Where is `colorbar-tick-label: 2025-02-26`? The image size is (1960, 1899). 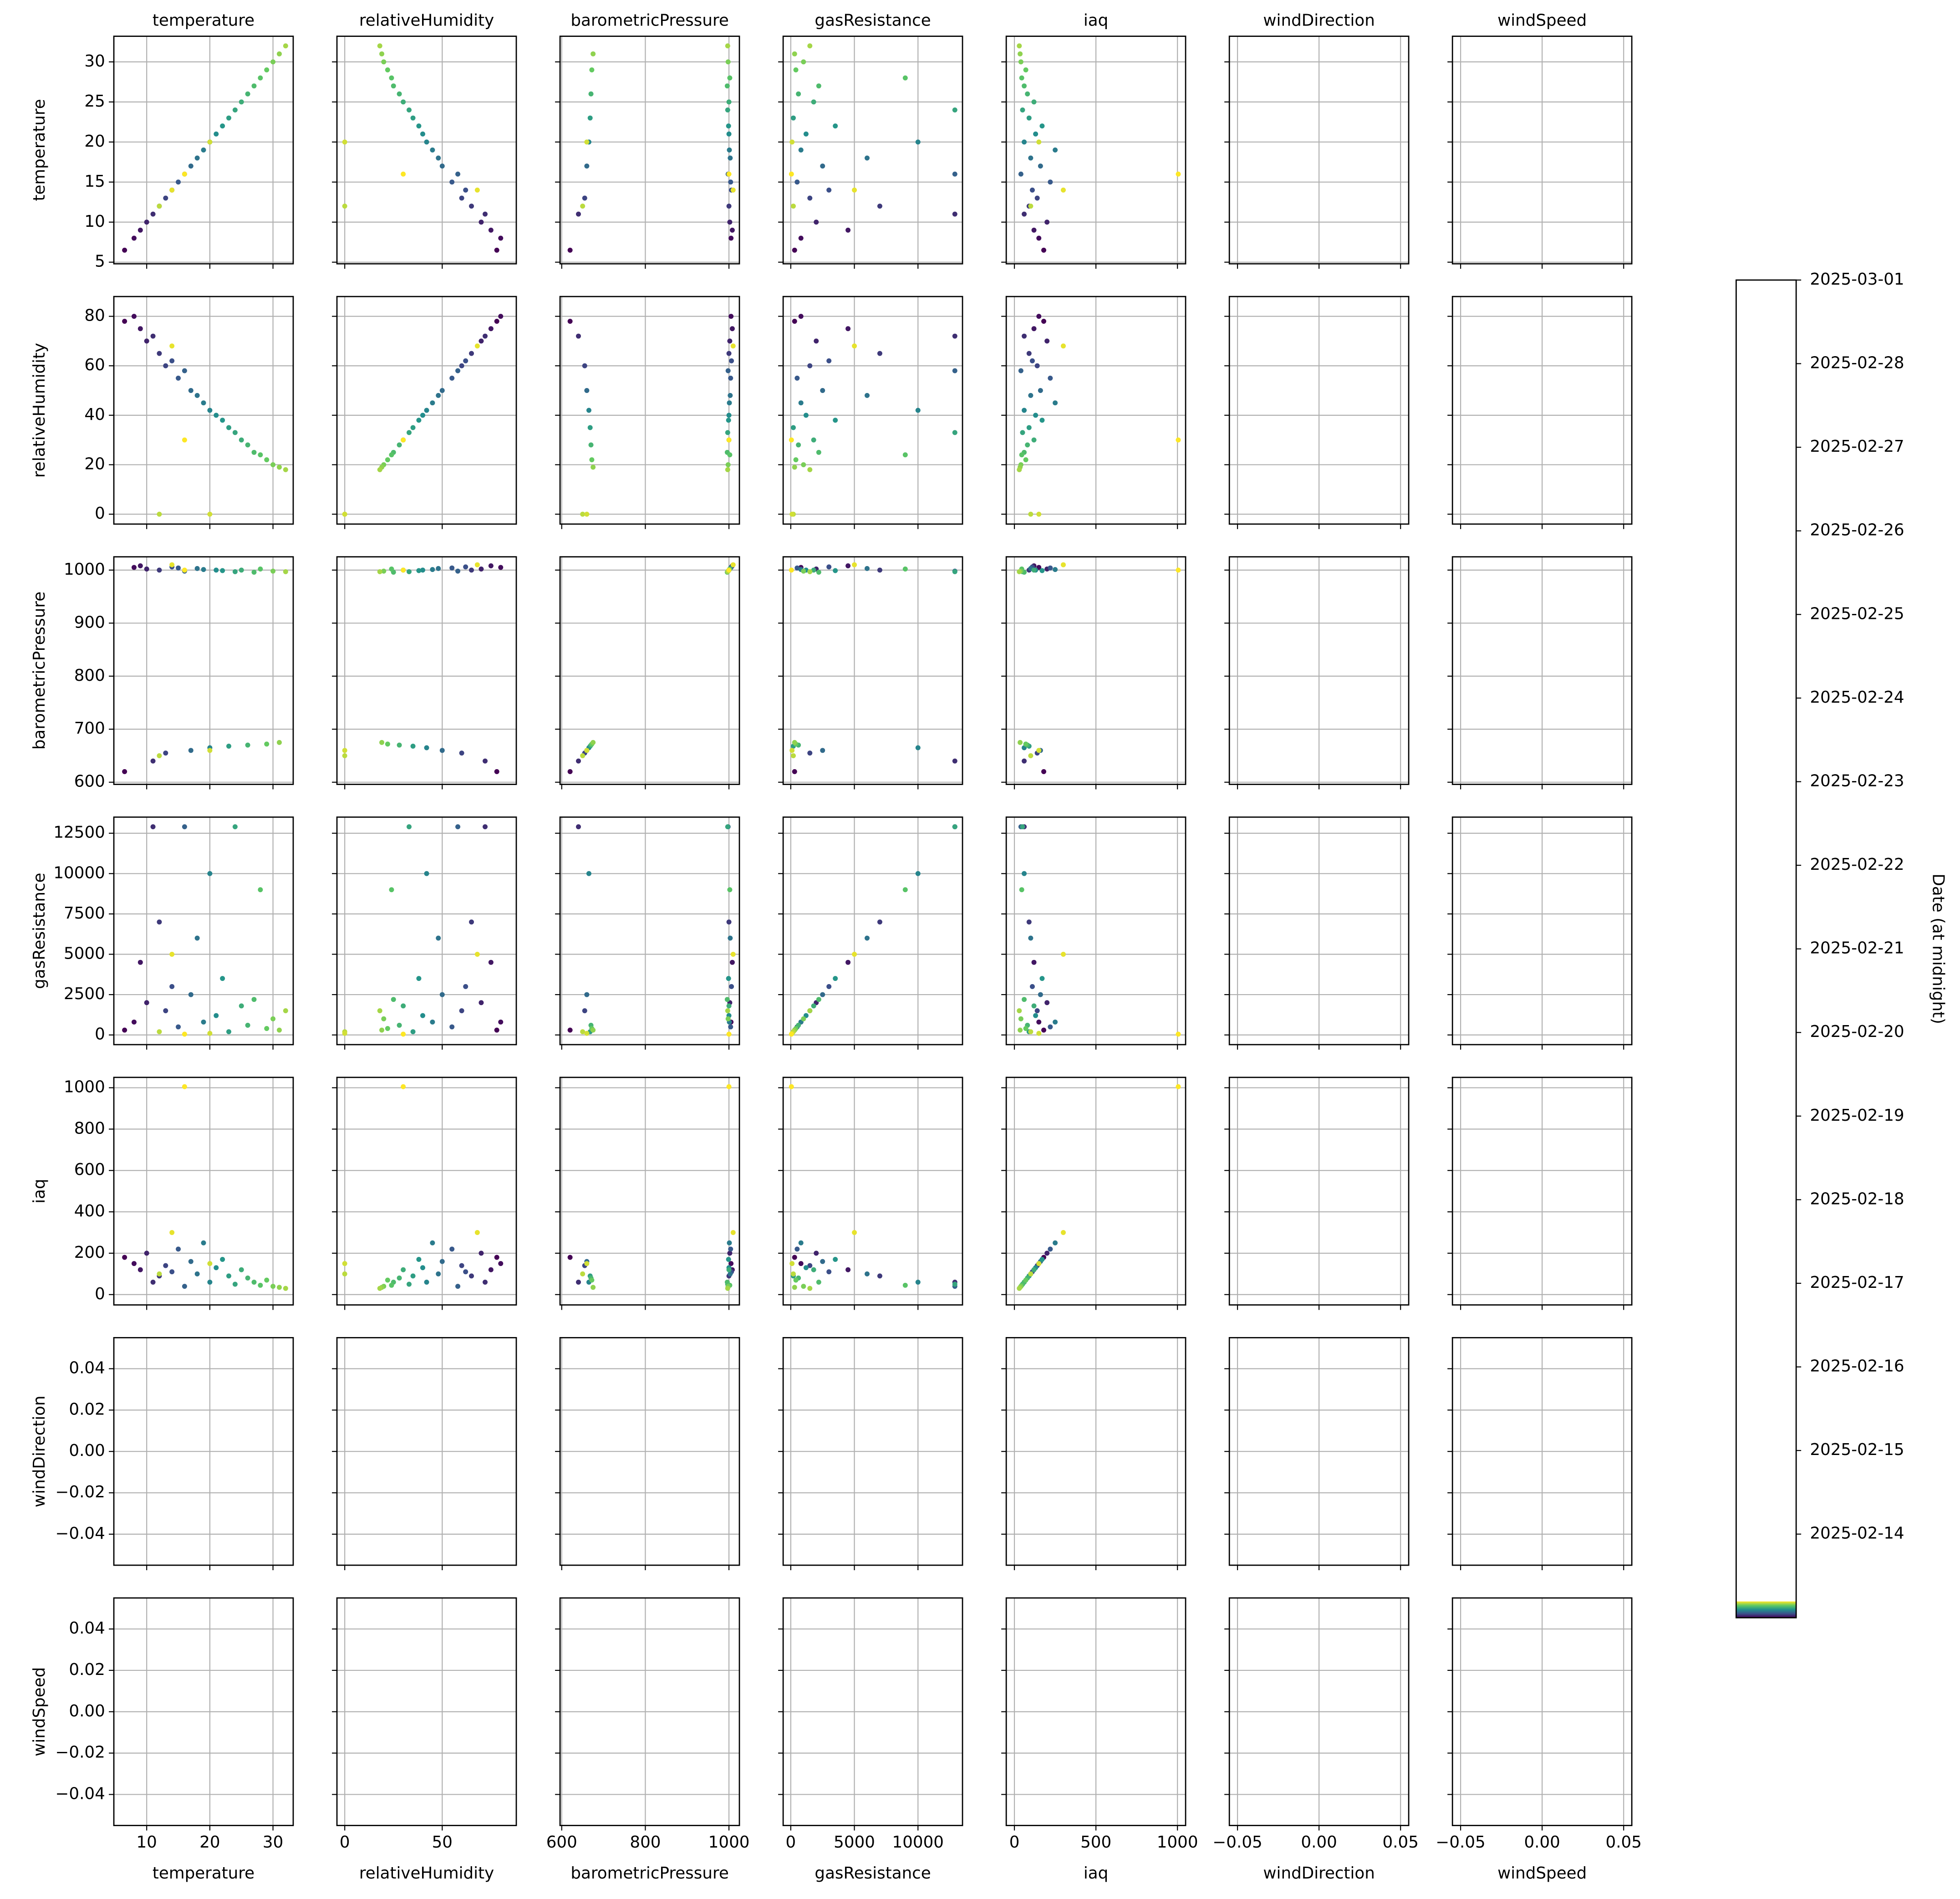 colorbar-tick-label: 2025-02-26 is located at coordinates (1857, 530).